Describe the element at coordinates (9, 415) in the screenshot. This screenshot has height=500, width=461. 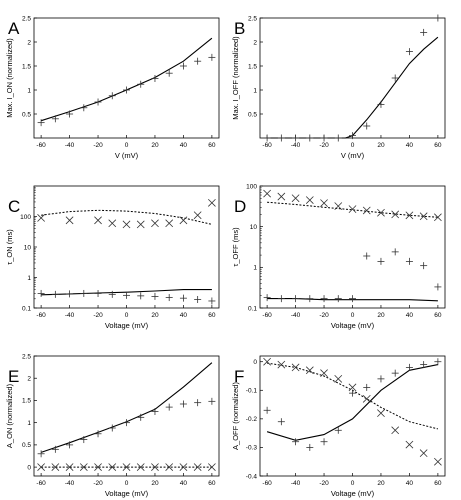
I see `y-axis-label: A_ON (normalized)` at that location.